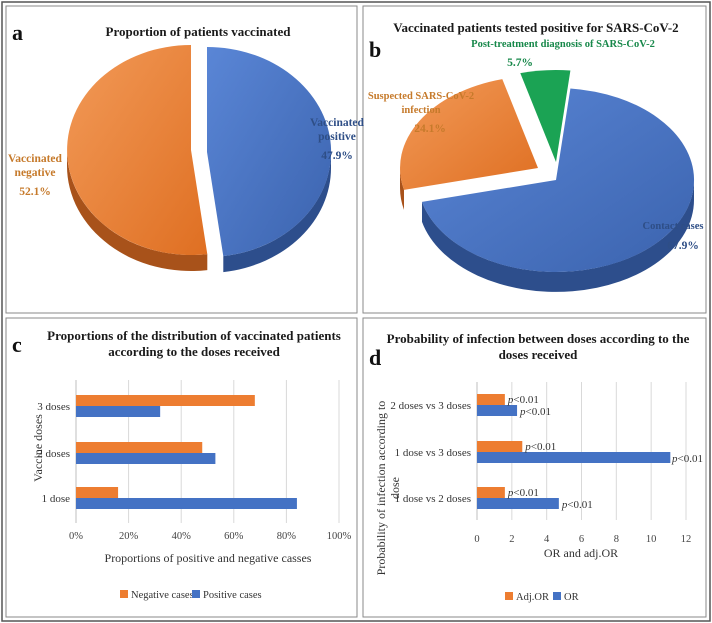  Describe the element at coordinates (381, 488) in the screenshot. I see `panel-d-ylabel-line-1: Probability of infection according to` at that location.